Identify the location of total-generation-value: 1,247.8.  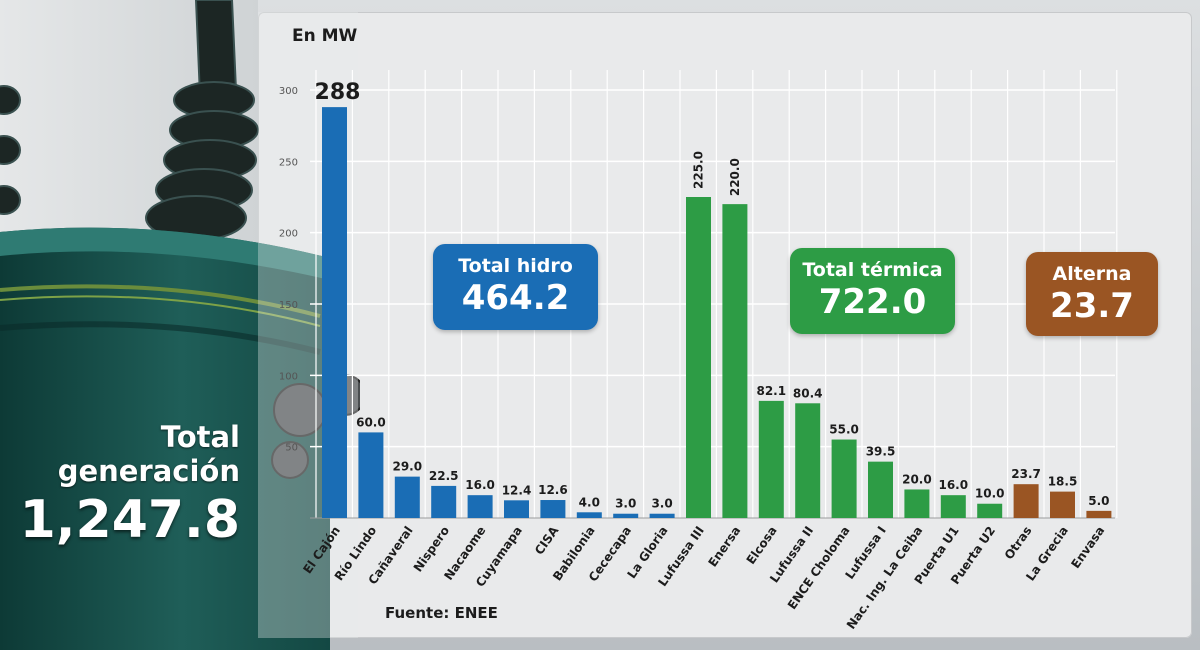
(129, 520).